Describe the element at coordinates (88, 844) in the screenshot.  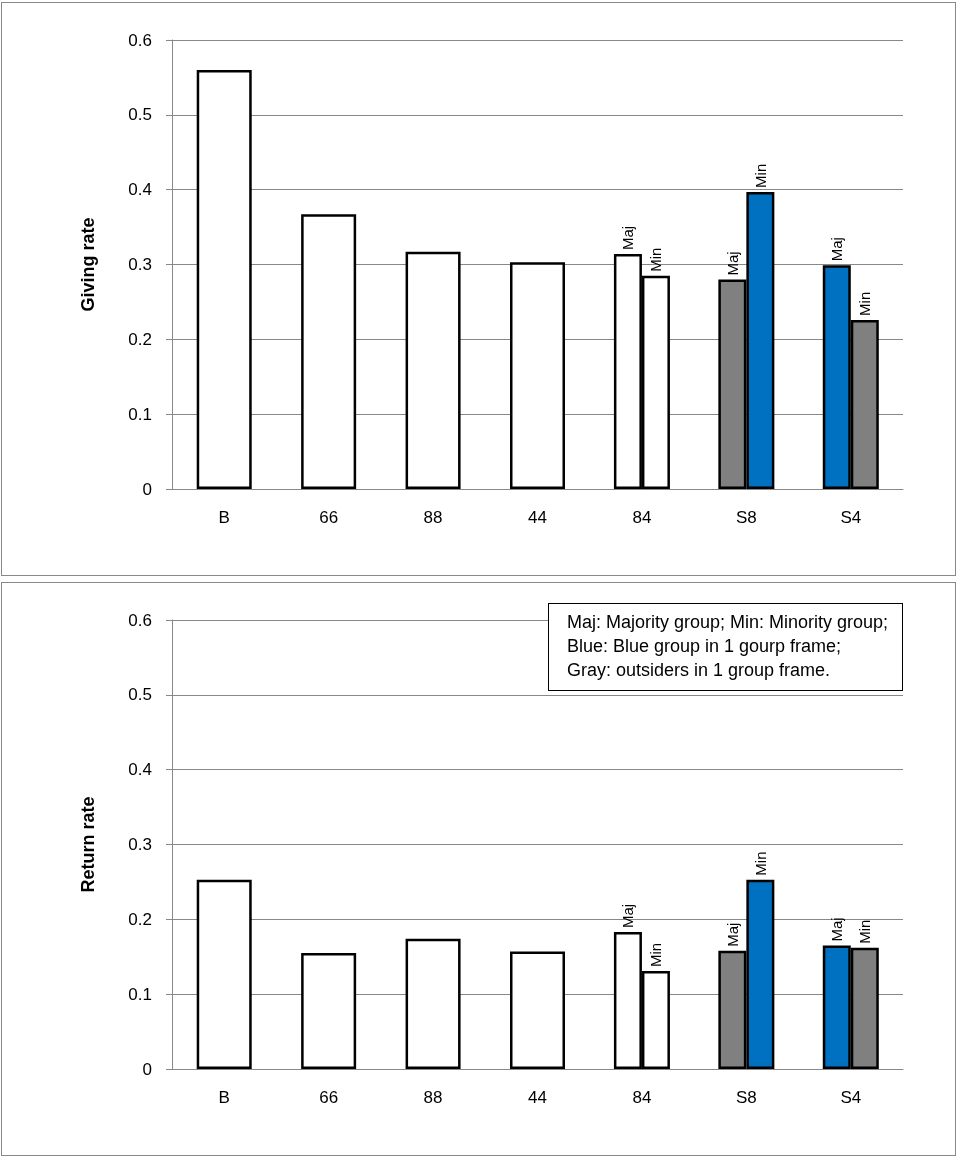
I see `y-axis-title: Return rate` at that location.